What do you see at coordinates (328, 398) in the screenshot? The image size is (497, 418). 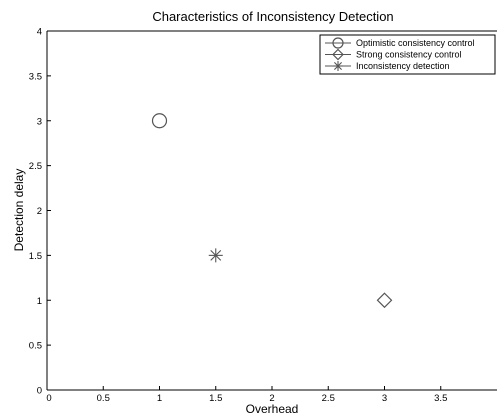 I see `x-tick-label: 2.5` at bounding box center [328, 398].